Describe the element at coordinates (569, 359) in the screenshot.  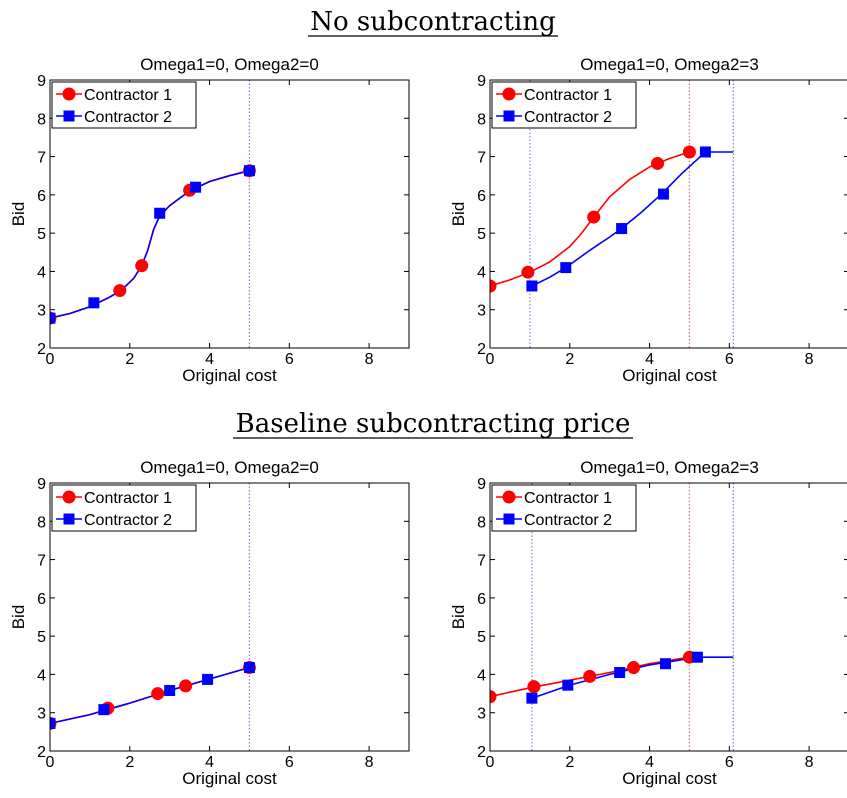
I see `x-tick-label: 2` at that location.